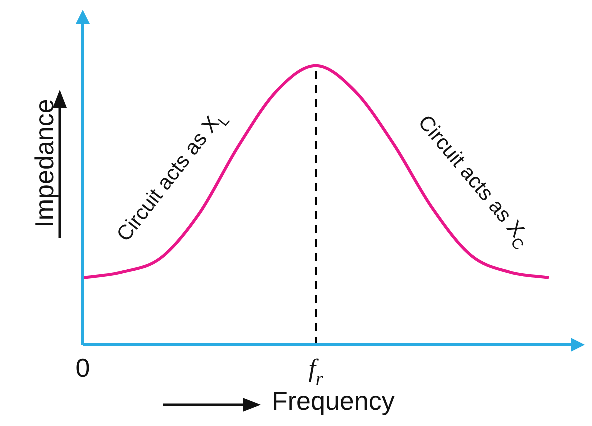 The width and height of the screenshot is (592, 426). What do you see at coordinates (333, 401) in the screenshot?
I see `x-axis-title: Frequency` at bounding box center [333, 401].